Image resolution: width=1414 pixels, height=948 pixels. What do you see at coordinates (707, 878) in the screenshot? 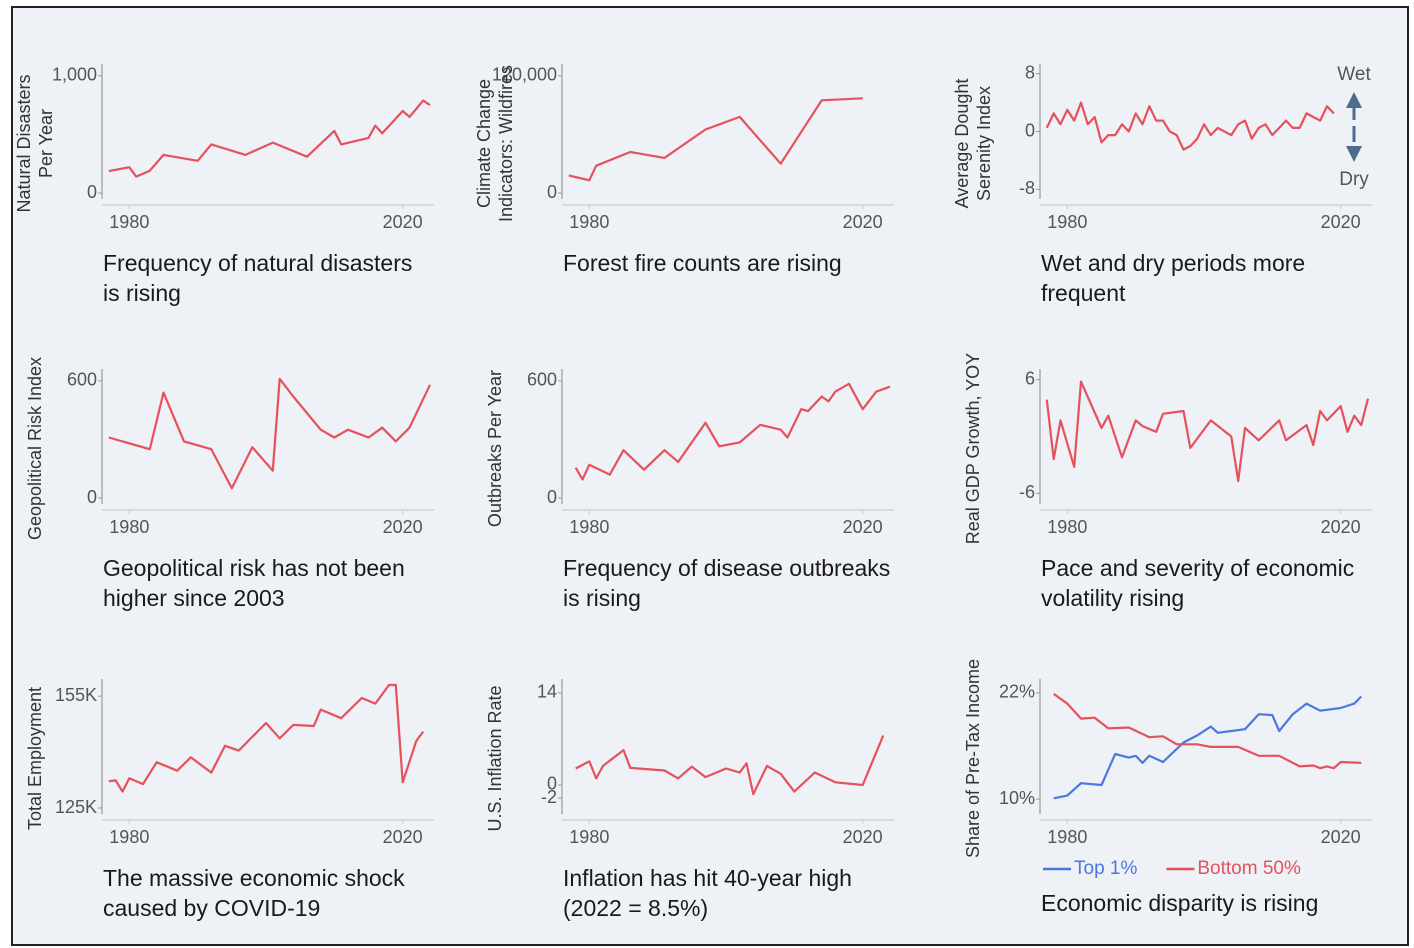
I see `panel-title: Inflation has hit 40-year high` at bounding box center [707, 878].